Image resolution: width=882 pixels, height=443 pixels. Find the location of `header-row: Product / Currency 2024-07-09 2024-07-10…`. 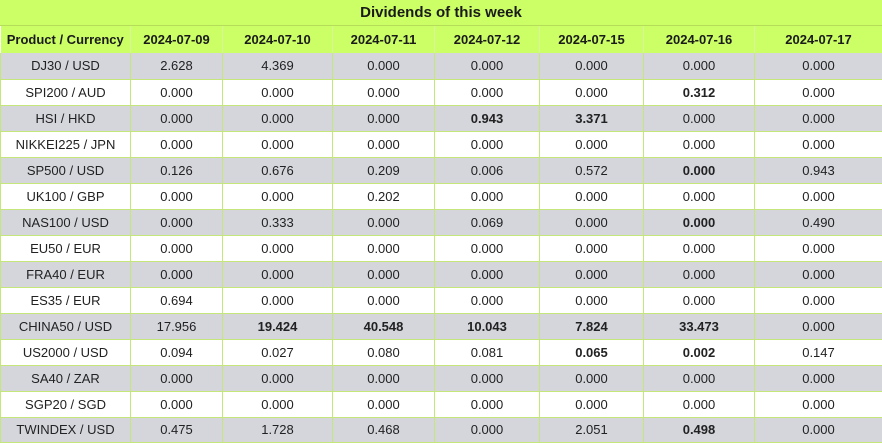

header-row: Product / Currency 2024-07-09 2024-07-10… is located at coordinates (441, 39).